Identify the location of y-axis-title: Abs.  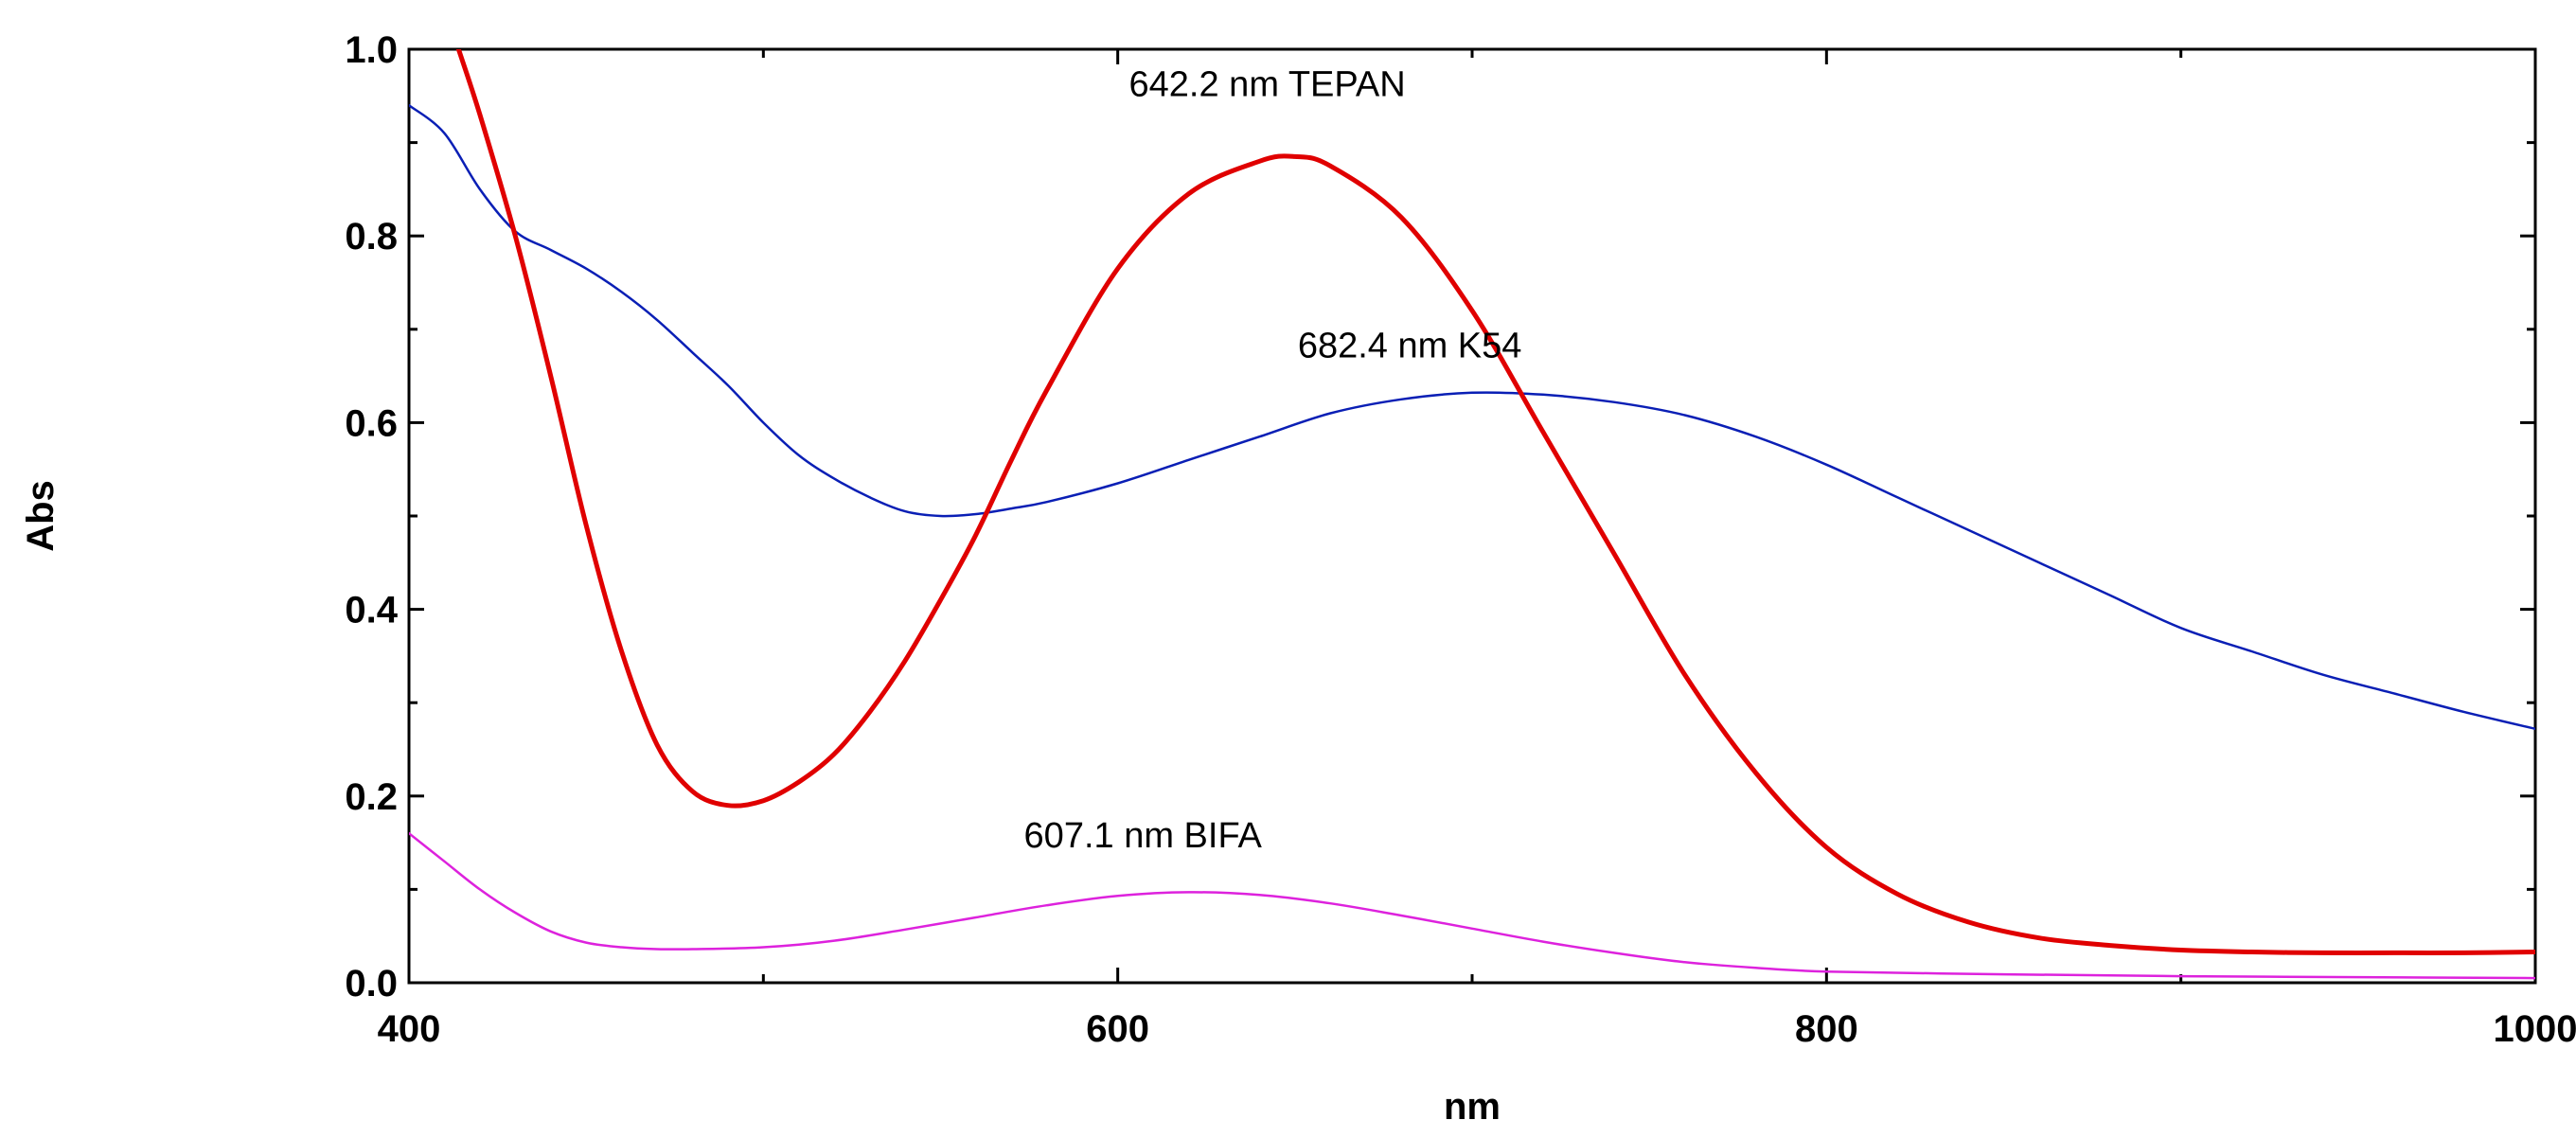
(41, 516).